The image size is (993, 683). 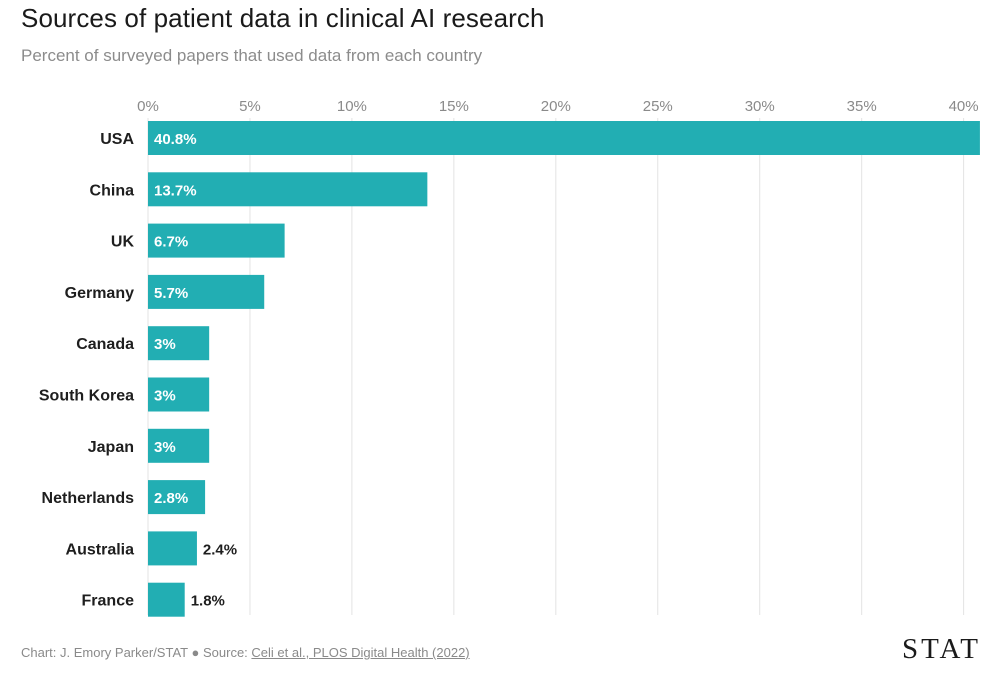 I want to click on x-tick-label: 40%, so click(x=964, y=106).